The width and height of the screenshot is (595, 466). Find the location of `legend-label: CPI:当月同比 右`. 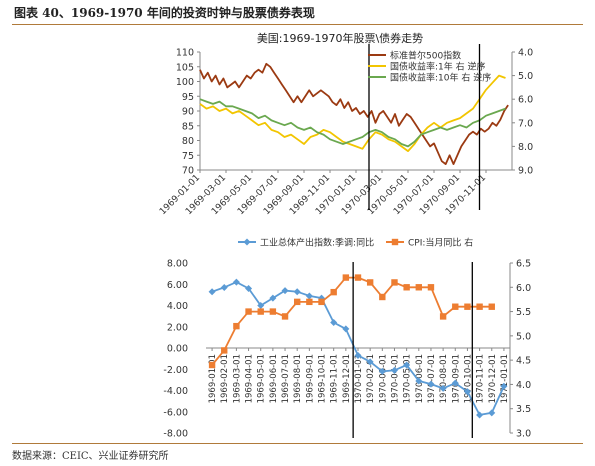

legend-label: CPI:当月同比 右 is located at coordinates (440, 243).